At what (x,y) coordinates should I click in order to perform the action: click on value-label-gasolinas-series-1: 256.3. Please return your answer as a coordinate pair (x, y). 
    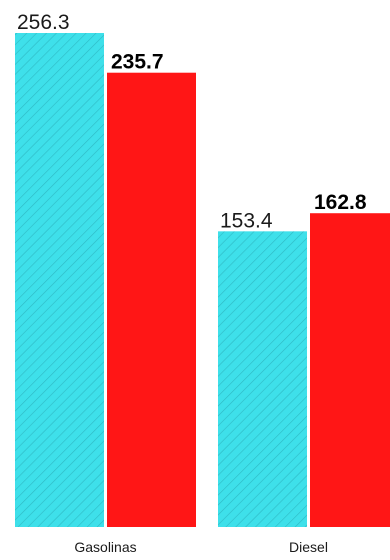
    Looking at the image, I should click on (43, 22).